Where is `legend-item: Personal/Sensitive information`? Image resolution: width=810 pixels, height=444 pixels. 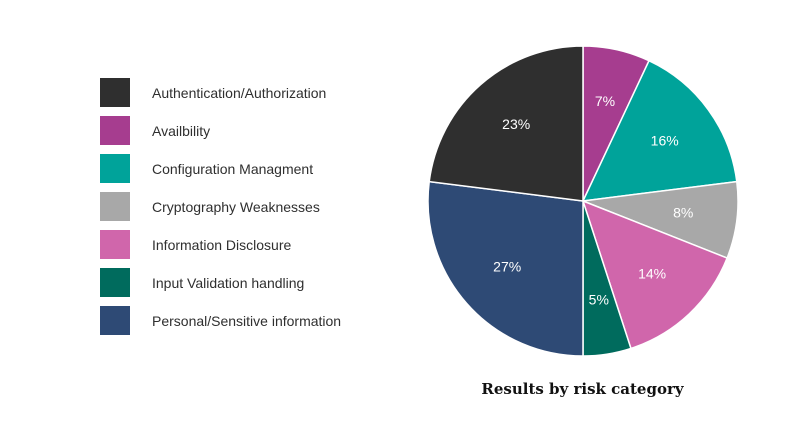
legend-item: Personal/Sensitive information is located at coordinates (220, 320).